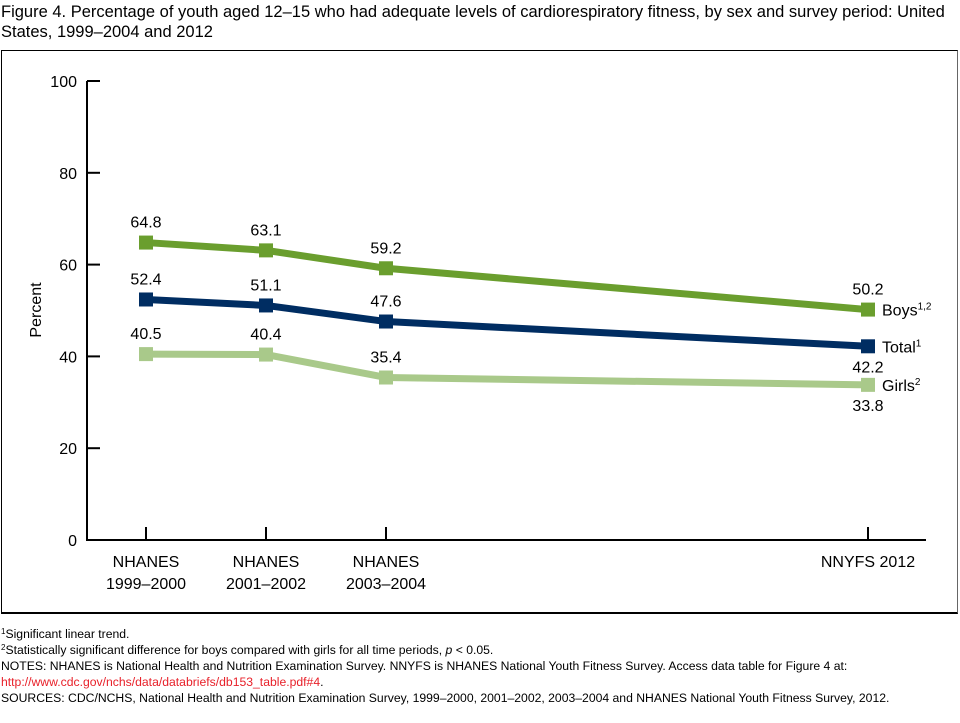 This screenshot has width=960, height=723. I want to click on legend-superscript: 2, so click(918, 382).